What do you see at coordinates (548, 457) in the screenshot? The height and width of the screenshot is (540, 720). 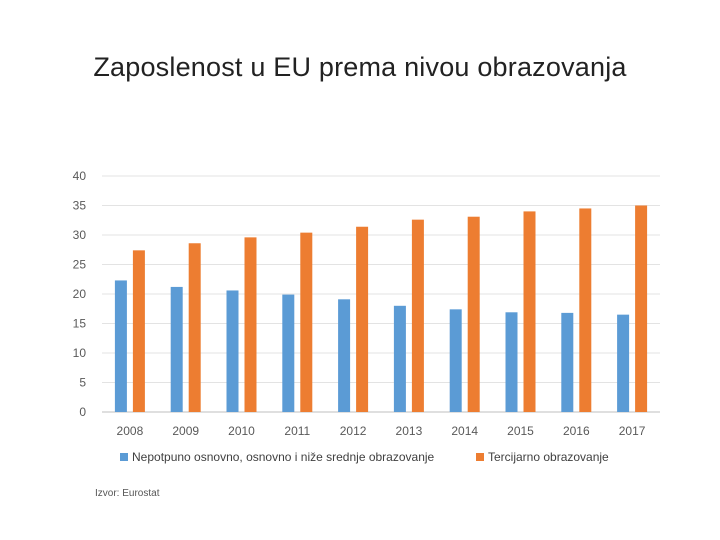 I see `legend-label: Tercijarno obrazovanje` at bounding box center [548, 457].